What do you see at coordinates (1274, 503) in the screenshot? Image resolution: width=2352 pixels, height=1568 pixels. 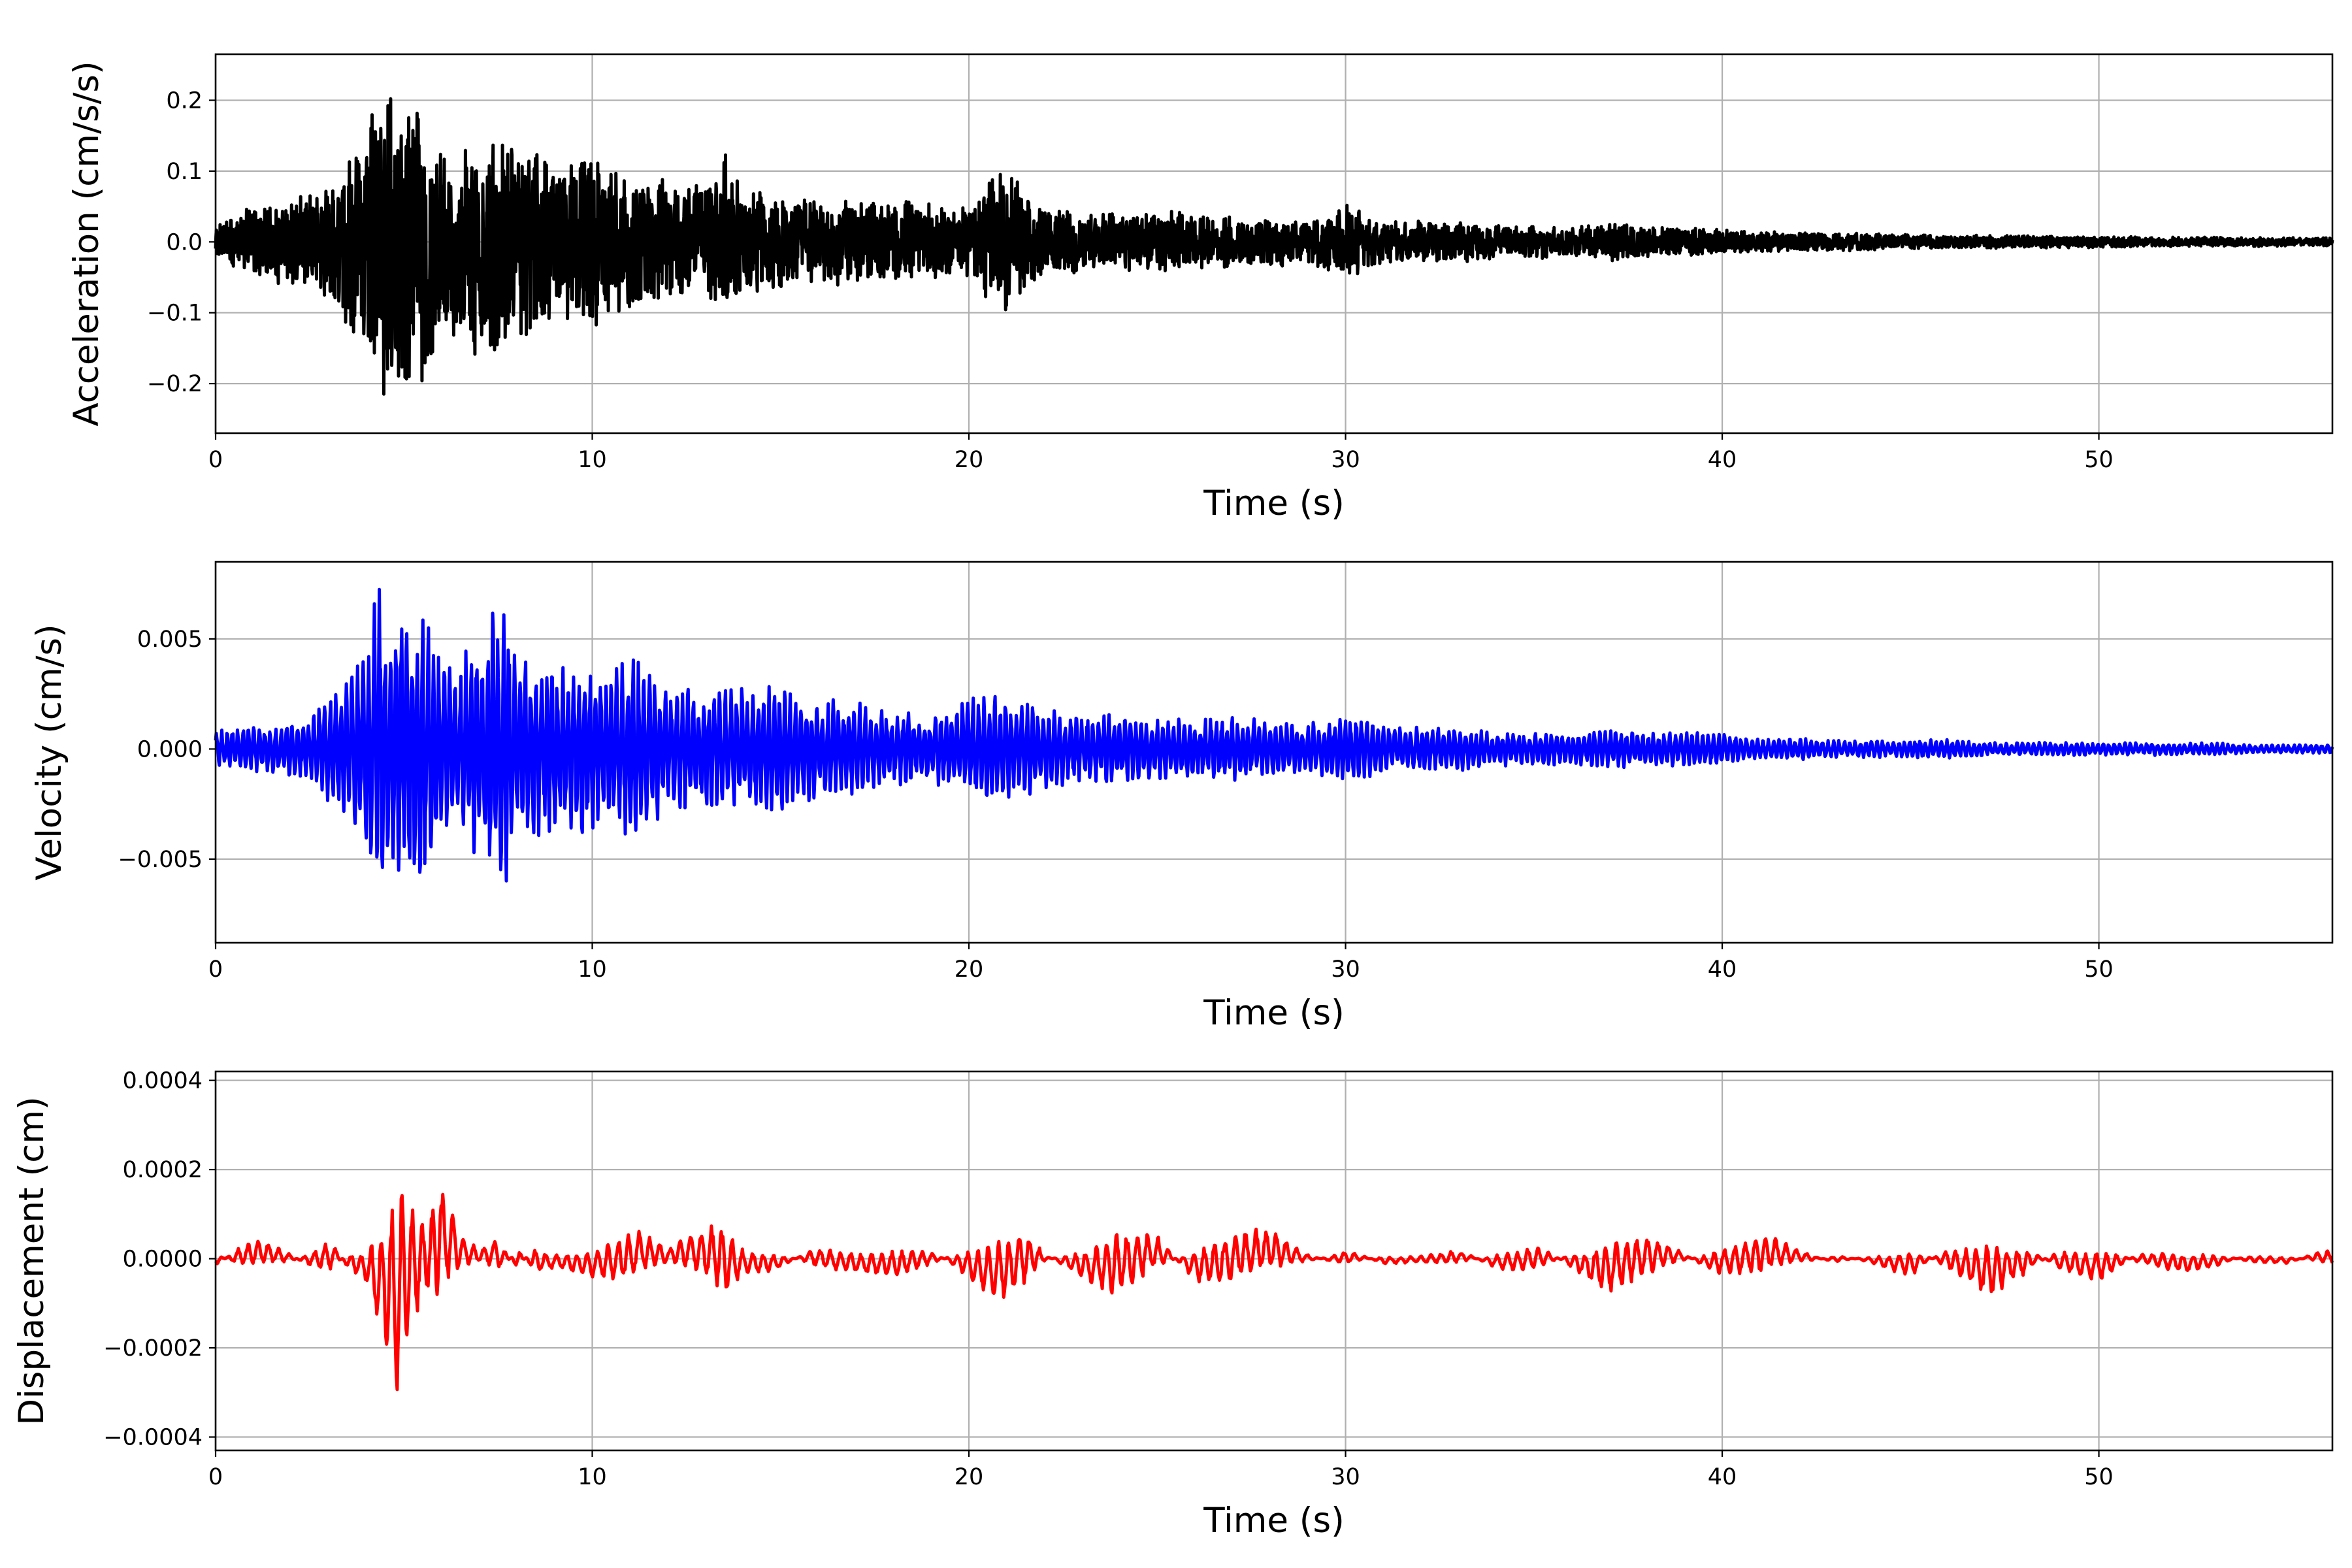 I see `acceleration-x-axis-label: Time (s)` at bounding box center [1274, 503].